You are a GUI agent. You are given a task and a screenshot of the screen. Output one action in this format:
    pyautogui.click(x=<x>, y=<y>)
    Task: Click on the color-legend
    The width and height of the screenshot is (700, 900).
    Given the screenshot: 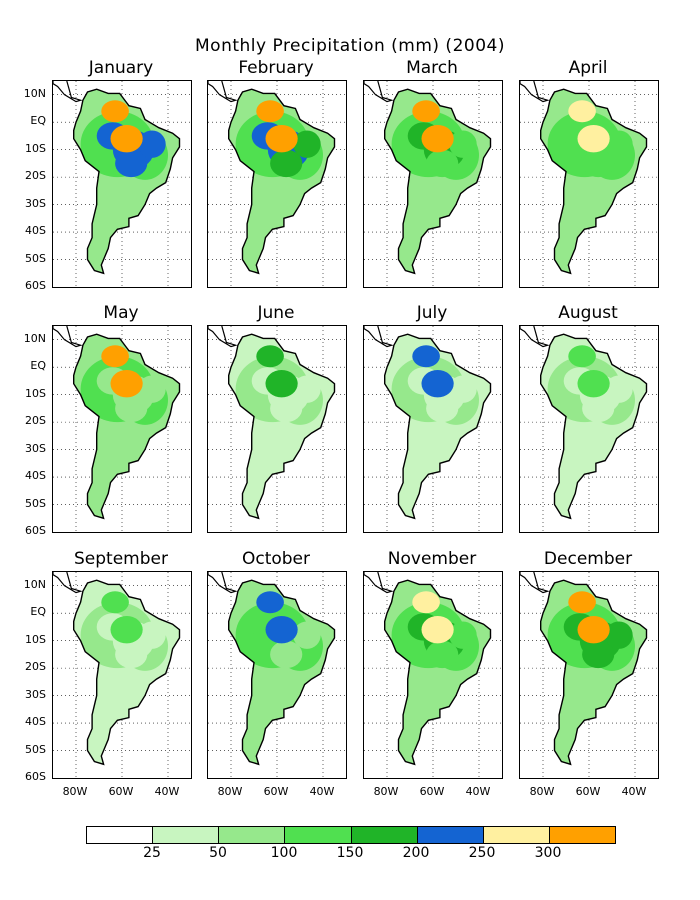 What is the action you would take?
    pyautogui.click(x=351, y=835)
    